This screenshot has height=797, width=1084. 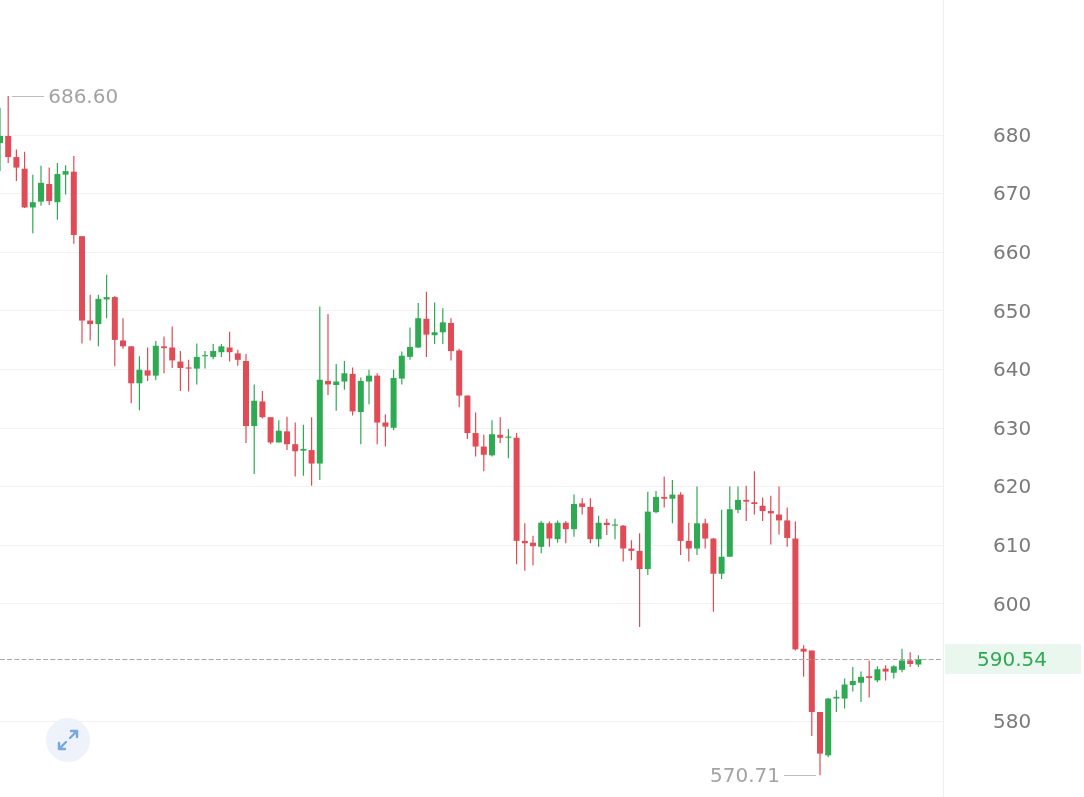 I want to click on y-tick-label: 600, so click(x=1012, y=603).